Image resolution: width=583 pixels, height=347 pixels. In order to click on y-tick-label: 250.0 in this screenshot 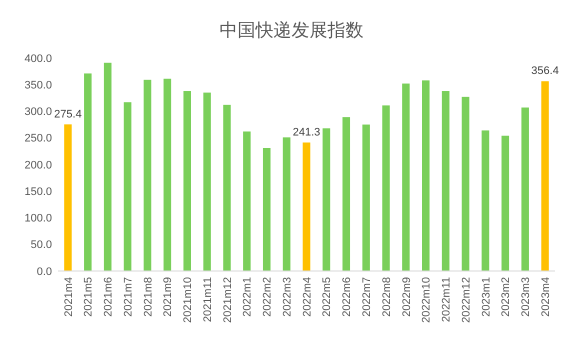, I will do `click(38, 138)`.